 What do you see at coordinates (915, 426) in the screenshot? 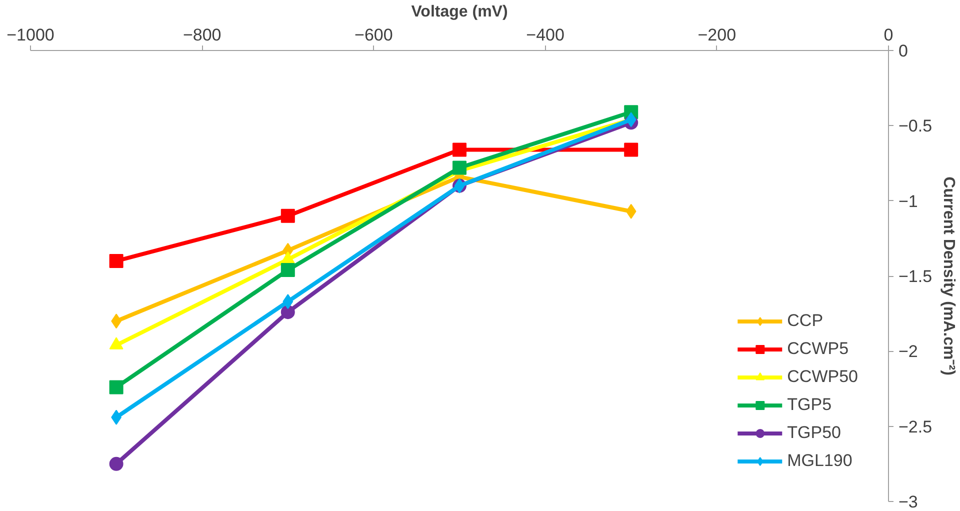
I see `y-tick-label: −2.5` at bounding box center [915, 426].